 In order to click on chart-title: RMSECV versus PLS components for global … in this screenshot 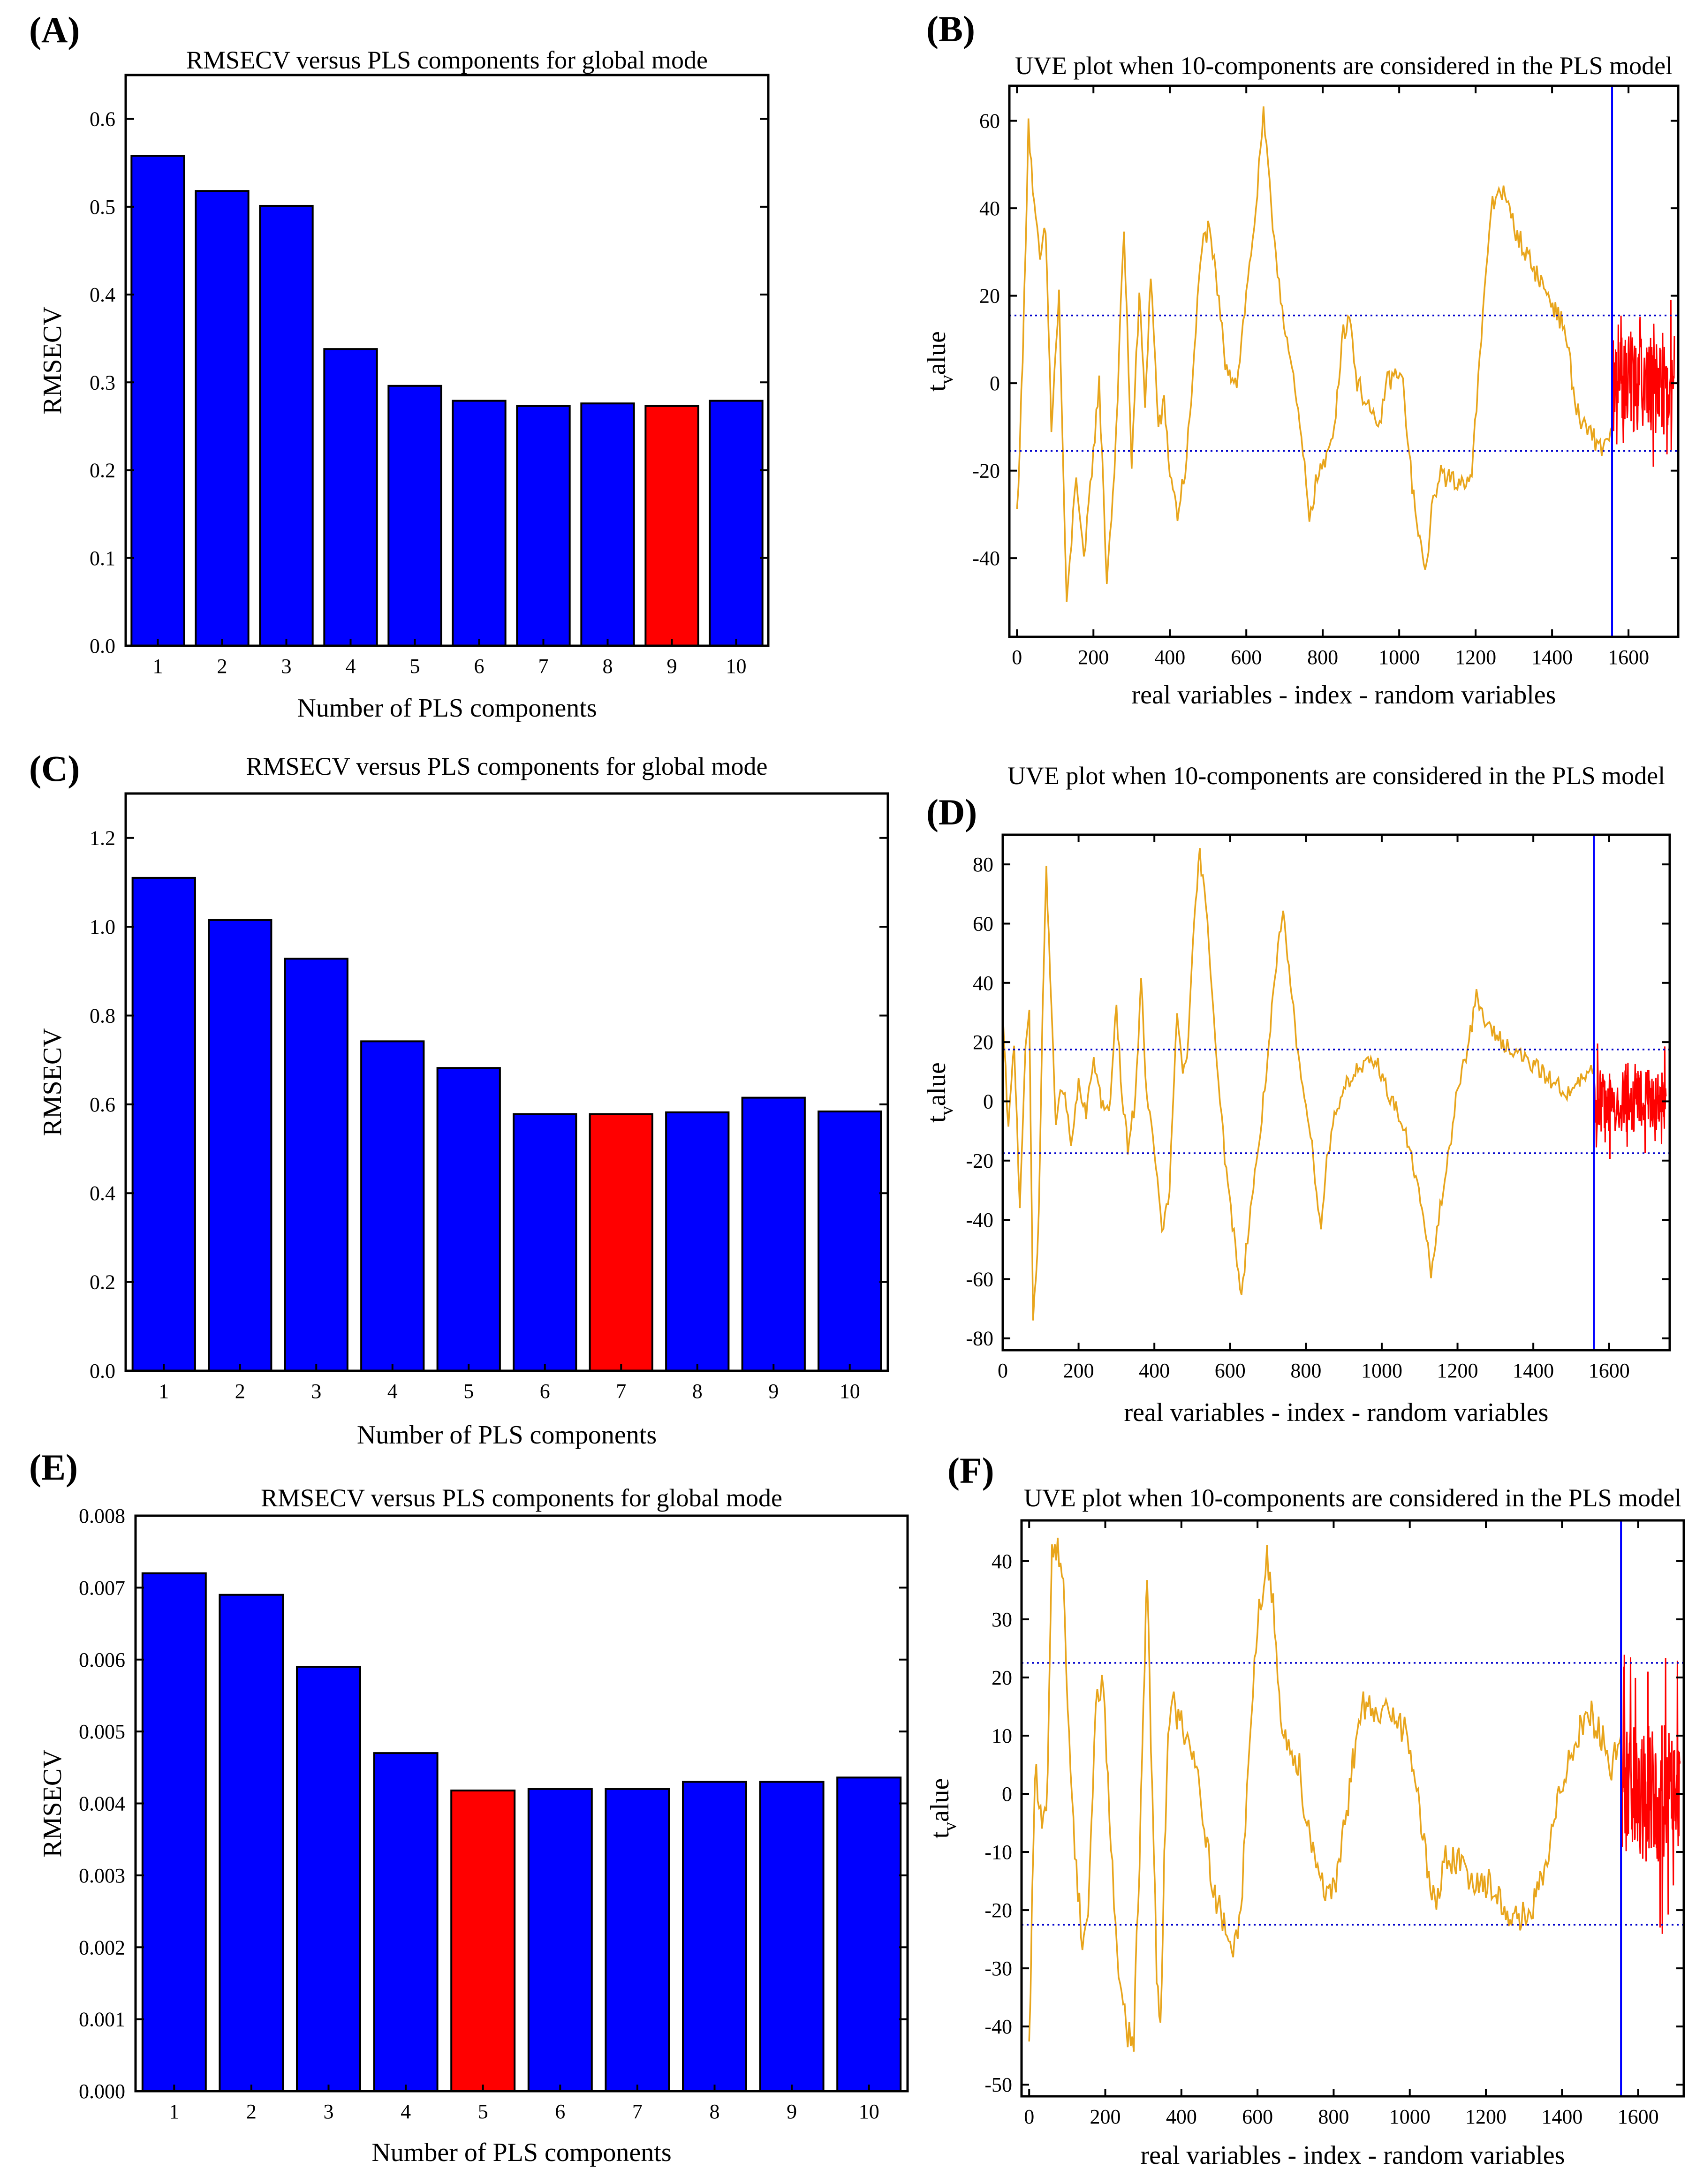, I will do `click(447, 60)`.